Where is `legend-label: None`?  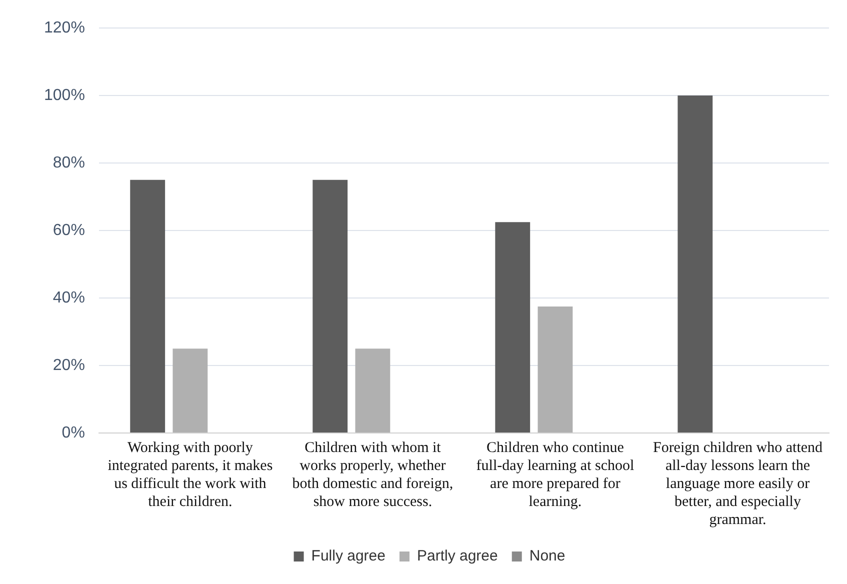
legend-label: None is located at coordinates (547, 556).